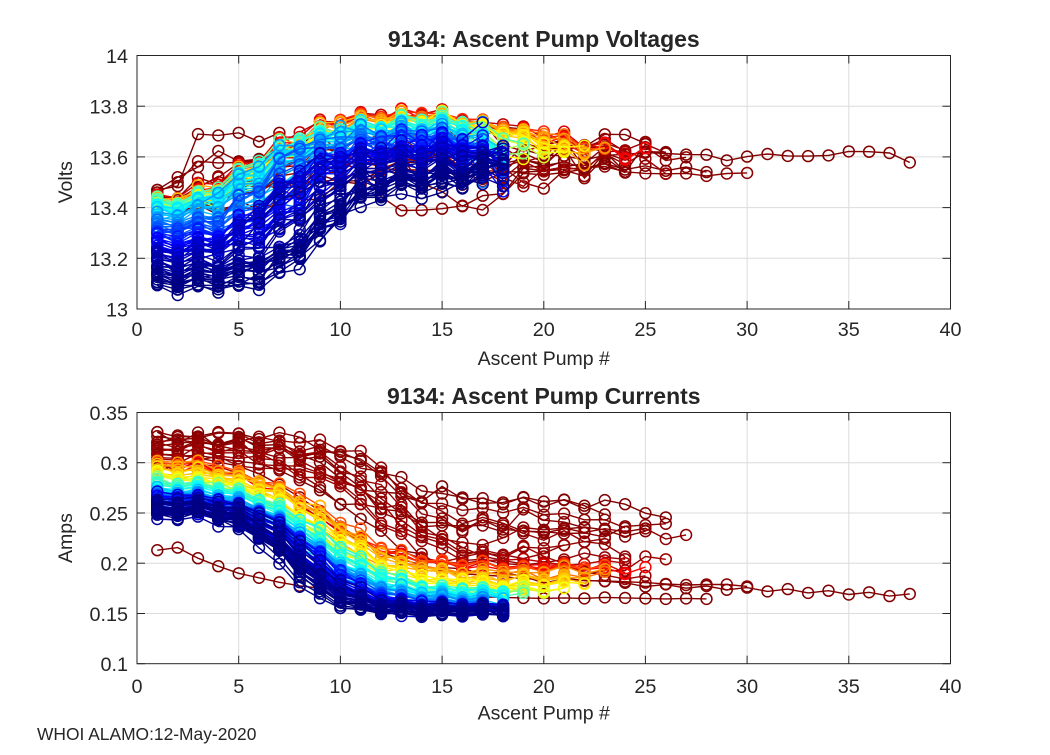 Image resolution: width=1050 pixels, height=755 pixels. I want to click on svg-text: Volts, so click(66, 182).